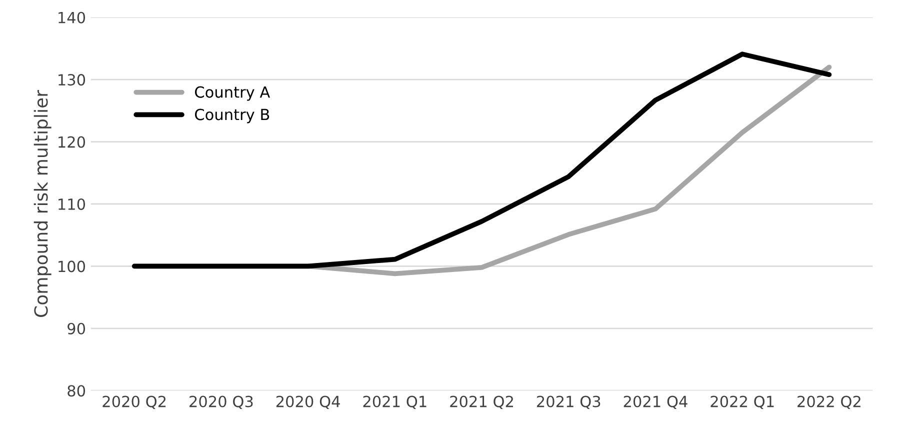 The height and width of the screenshot is (434, 909). I want to click on y-axis-title: Compound risk multiplier, so click(43, 203).